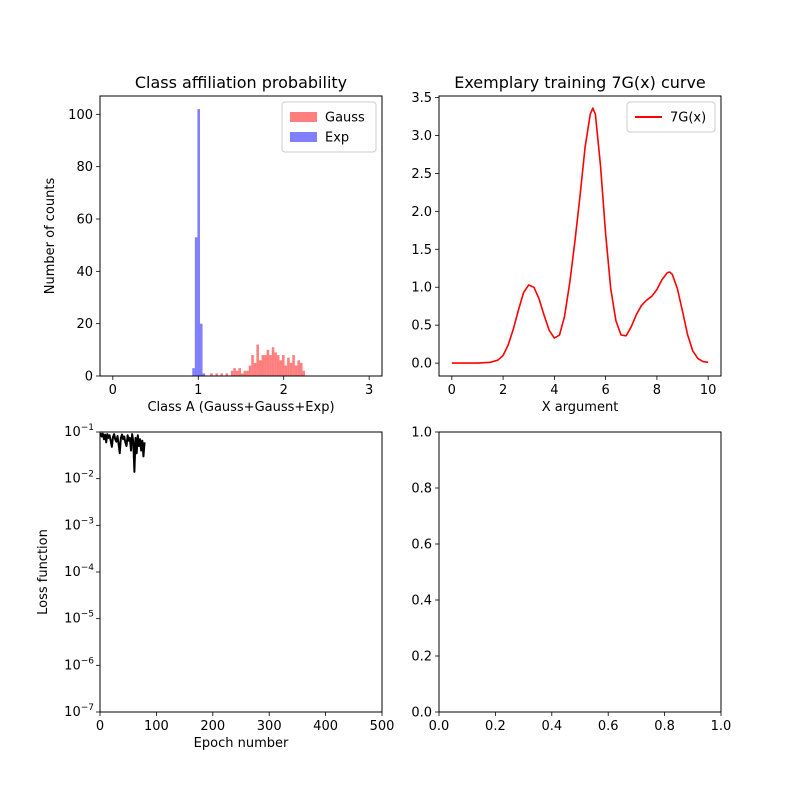 This screenshot has height=800, width=800. What do you see at coordinates (84, 219) in the screenshot?
I see `y-tick-label: 60` at bounding box center [84, 219].